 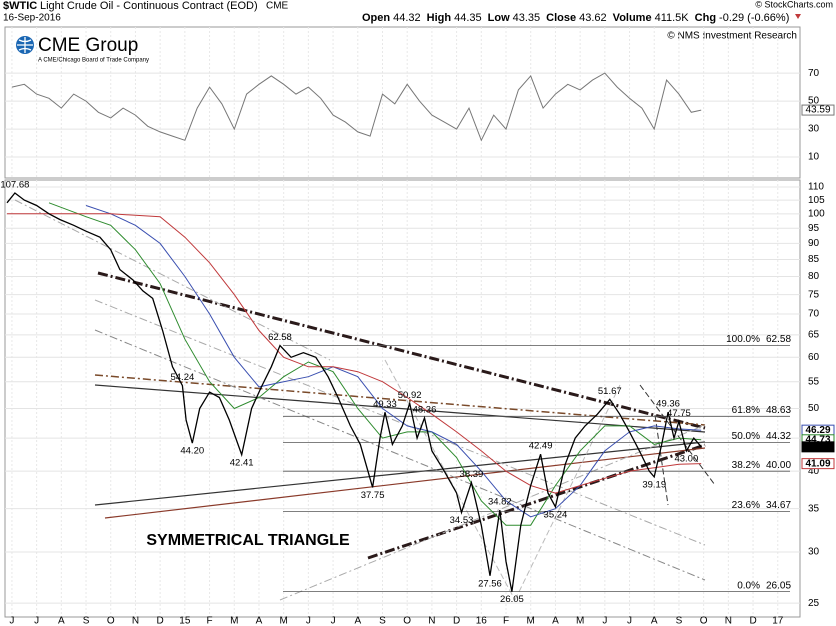 What do you see at coordinates (93, 61) in the screenshot?
I see `logo-tagline: A CME/Chicago Board of Trade Company` at bounding box center [93, 61].